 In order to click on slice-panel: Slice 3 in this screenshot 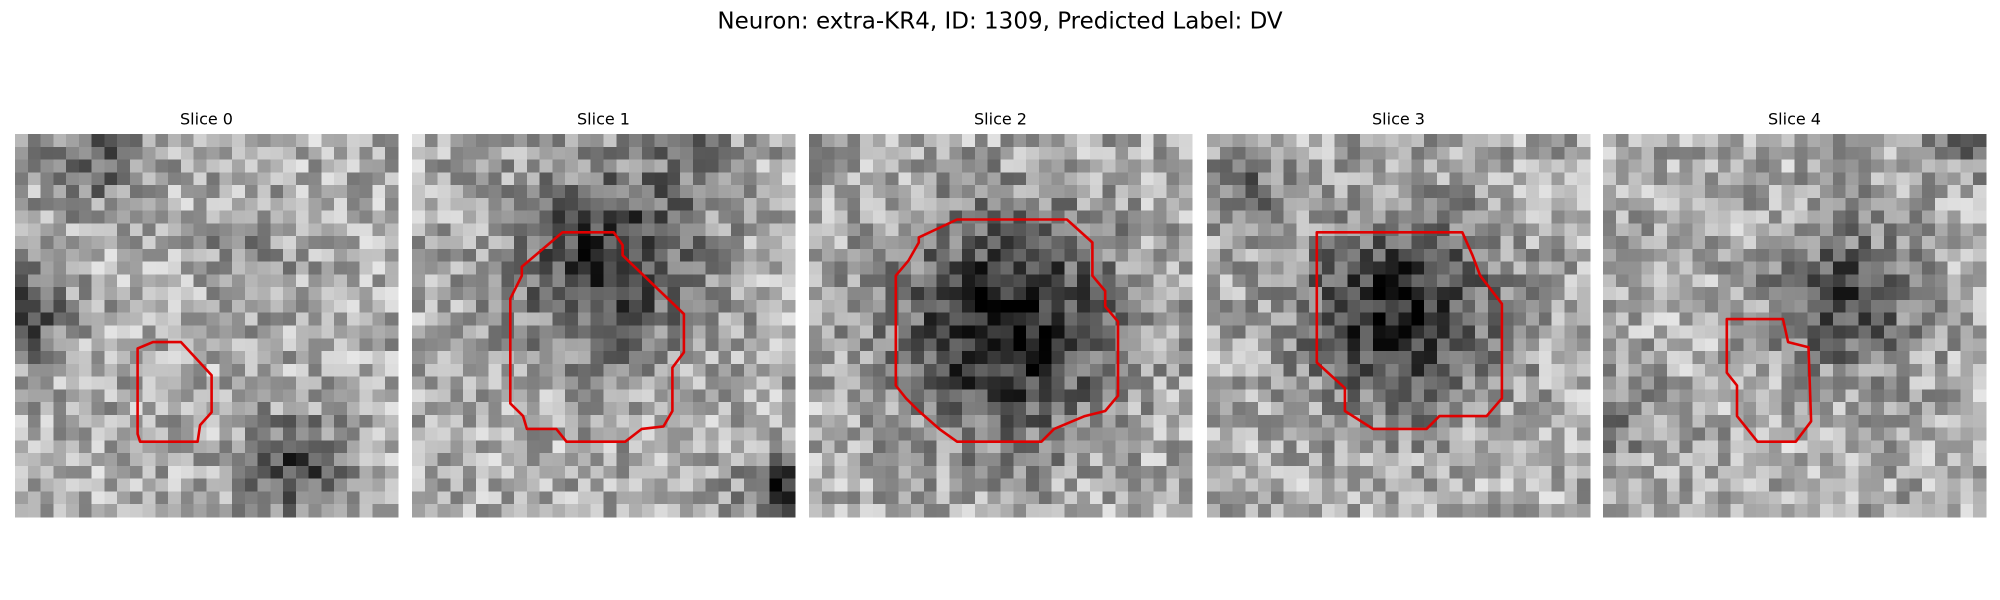, I will do `click(1399, 314)`.